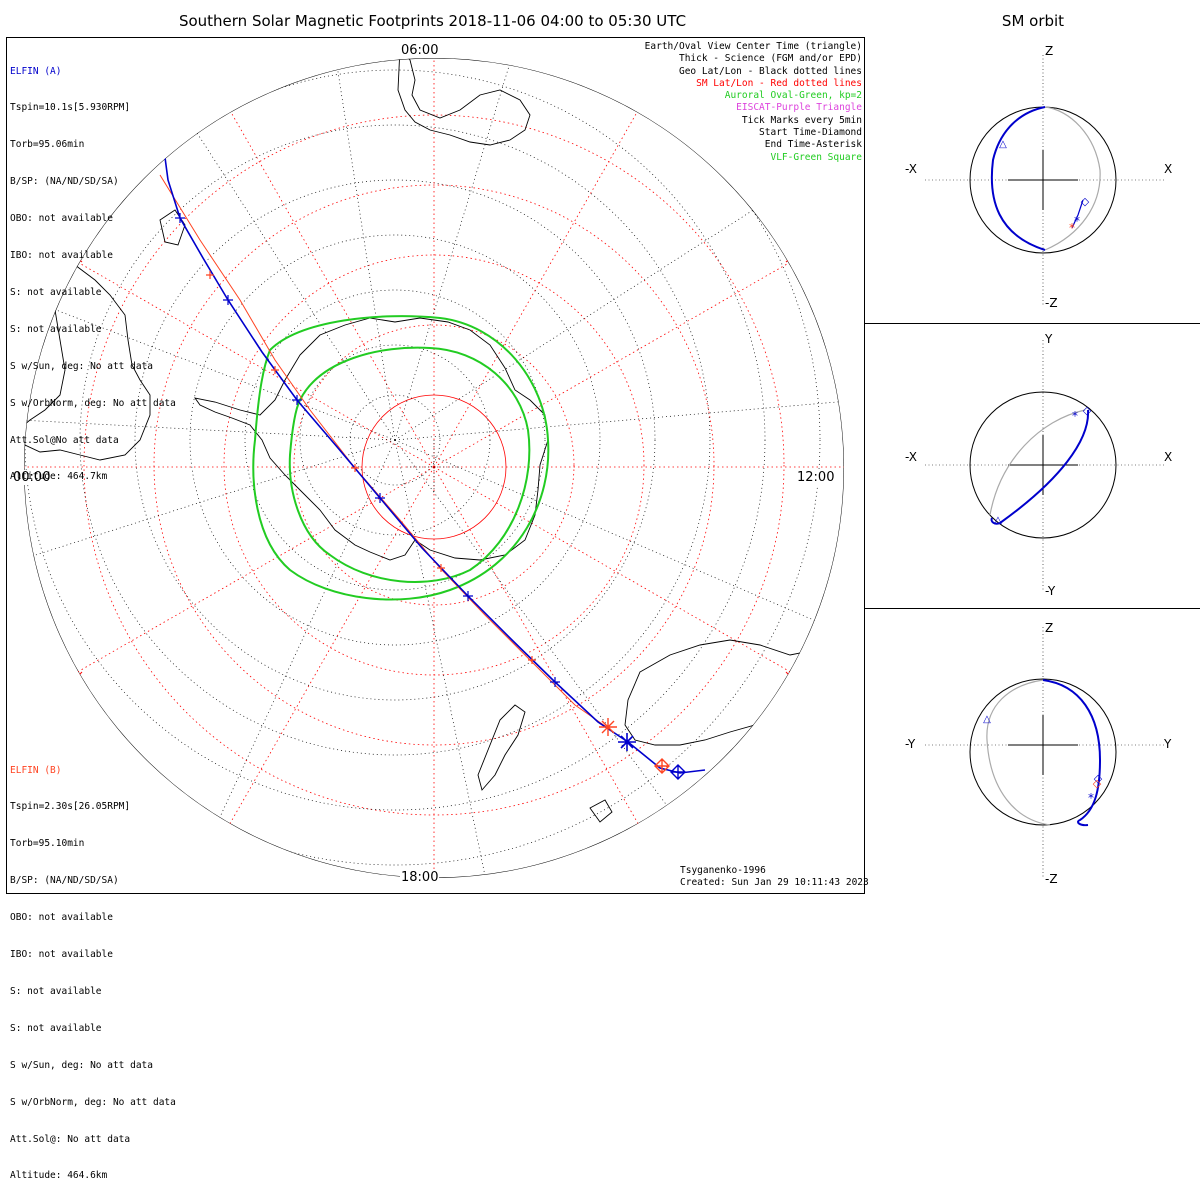 This screenshot has width=1200, height=1195. I want to click on legend-entry: EISCAT-Purple Triangle, so click(799, 108).